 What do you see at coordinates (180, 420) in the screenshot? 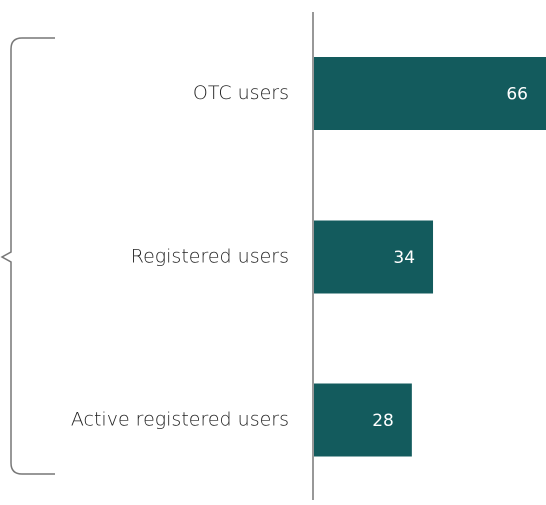
I see `category-label: Active registered users` at bounding box center [180, 420].